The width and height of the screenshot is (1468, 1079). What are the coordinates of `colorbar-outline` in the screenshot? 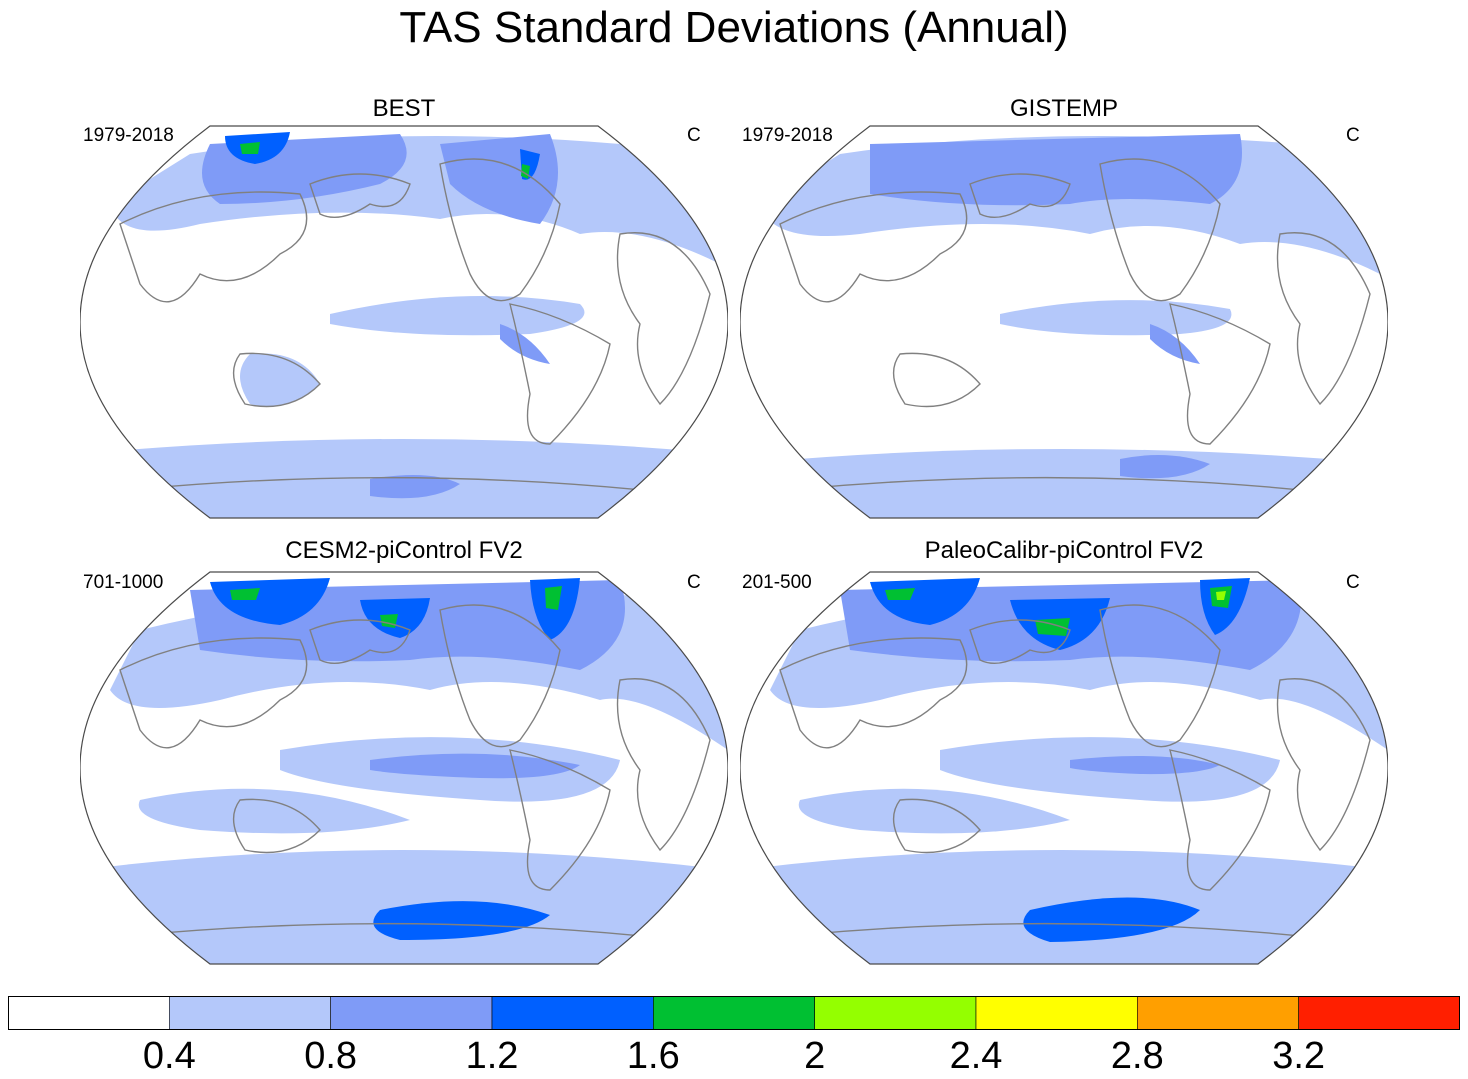 It's located at (734, 1013).